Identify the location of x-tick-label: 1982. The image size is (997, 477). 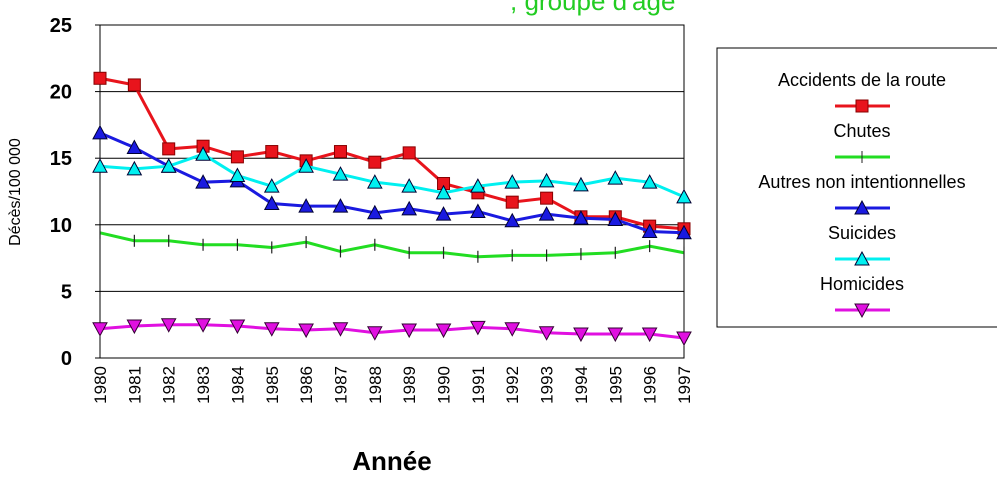
(169, 385).